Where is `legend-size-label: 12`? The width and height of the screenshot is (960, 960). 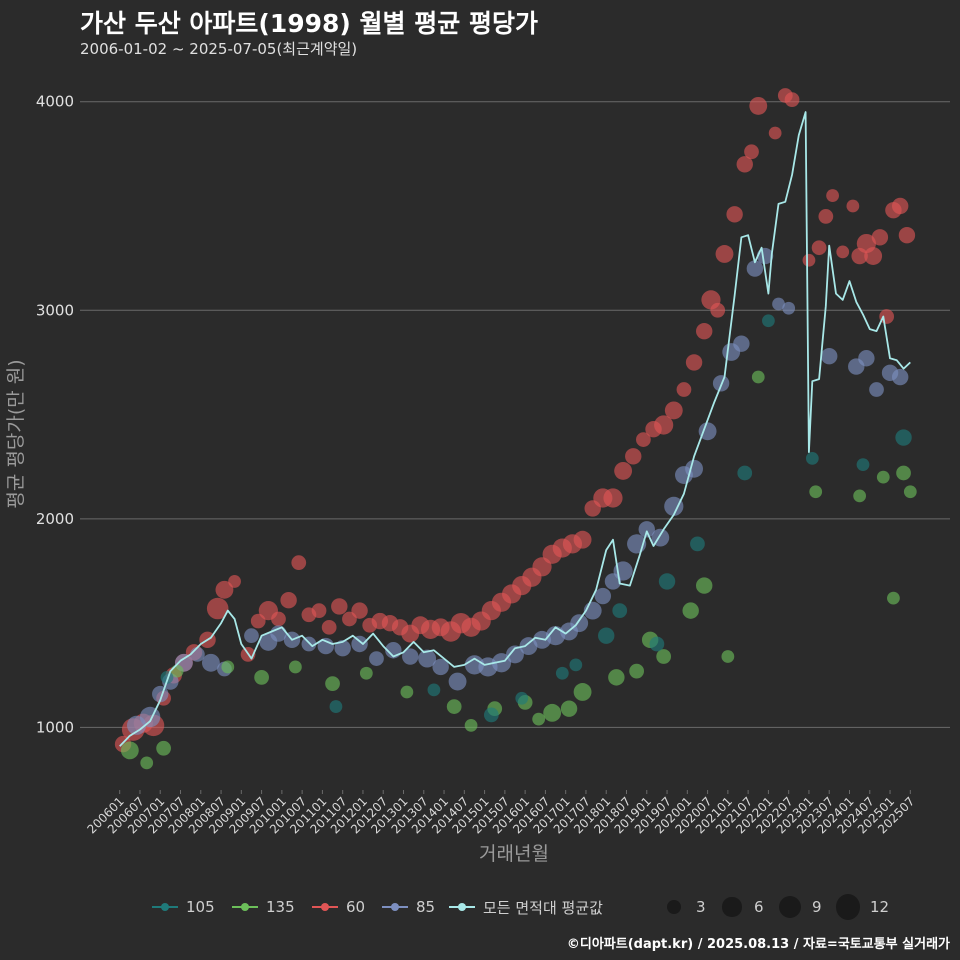
legend-size-label: 12 is located at coordinates (880, 907).